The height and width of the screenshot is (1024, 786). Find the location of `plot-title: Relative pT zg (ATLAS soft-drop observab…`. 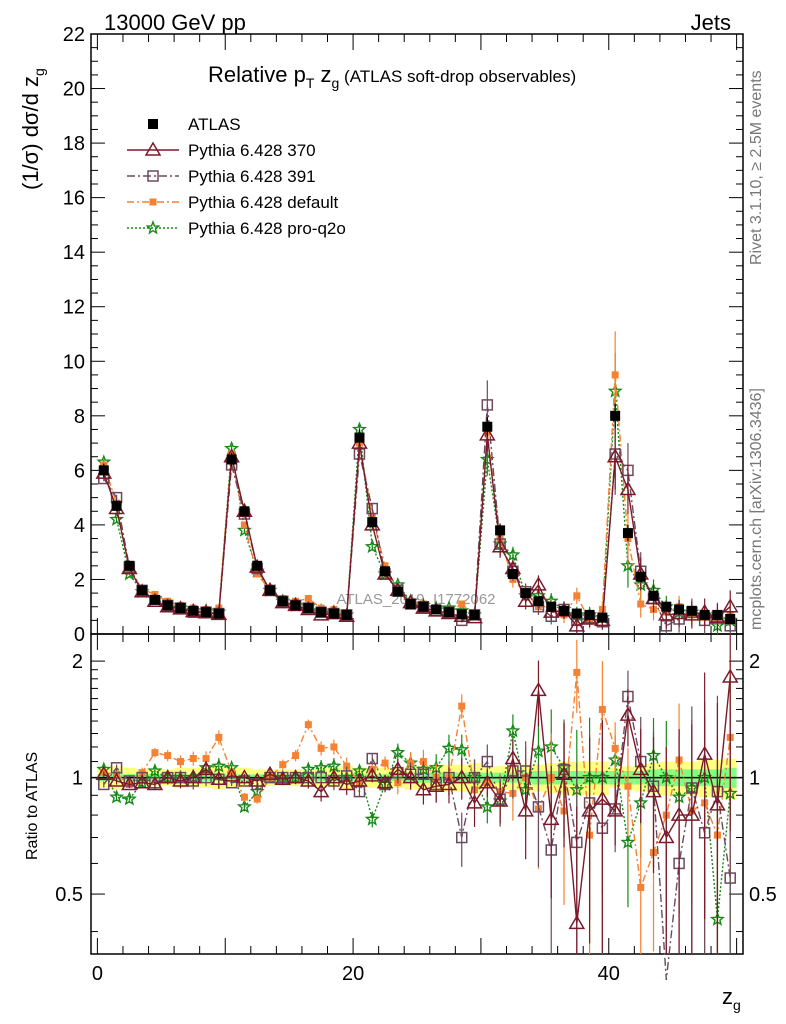

plot-title: Relative pT zg (ATLAS soft-drop observab… is located at coordinates (392, 76).